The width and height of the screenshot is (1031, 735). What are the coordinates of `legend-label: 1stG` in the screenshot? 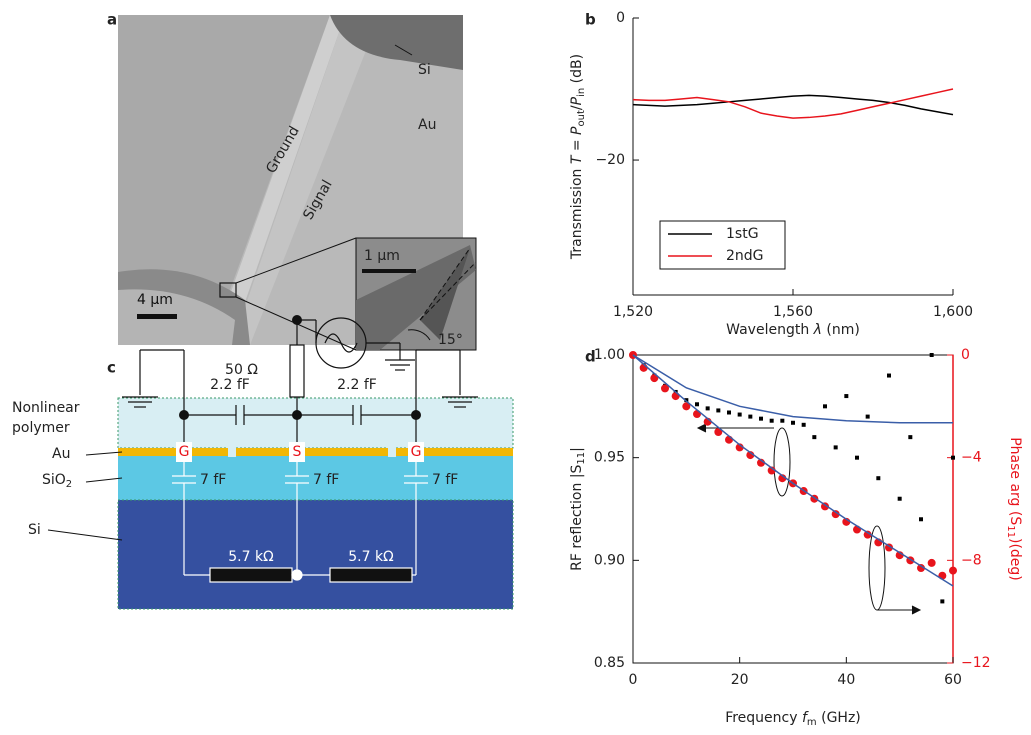 It's located at (742, 234).